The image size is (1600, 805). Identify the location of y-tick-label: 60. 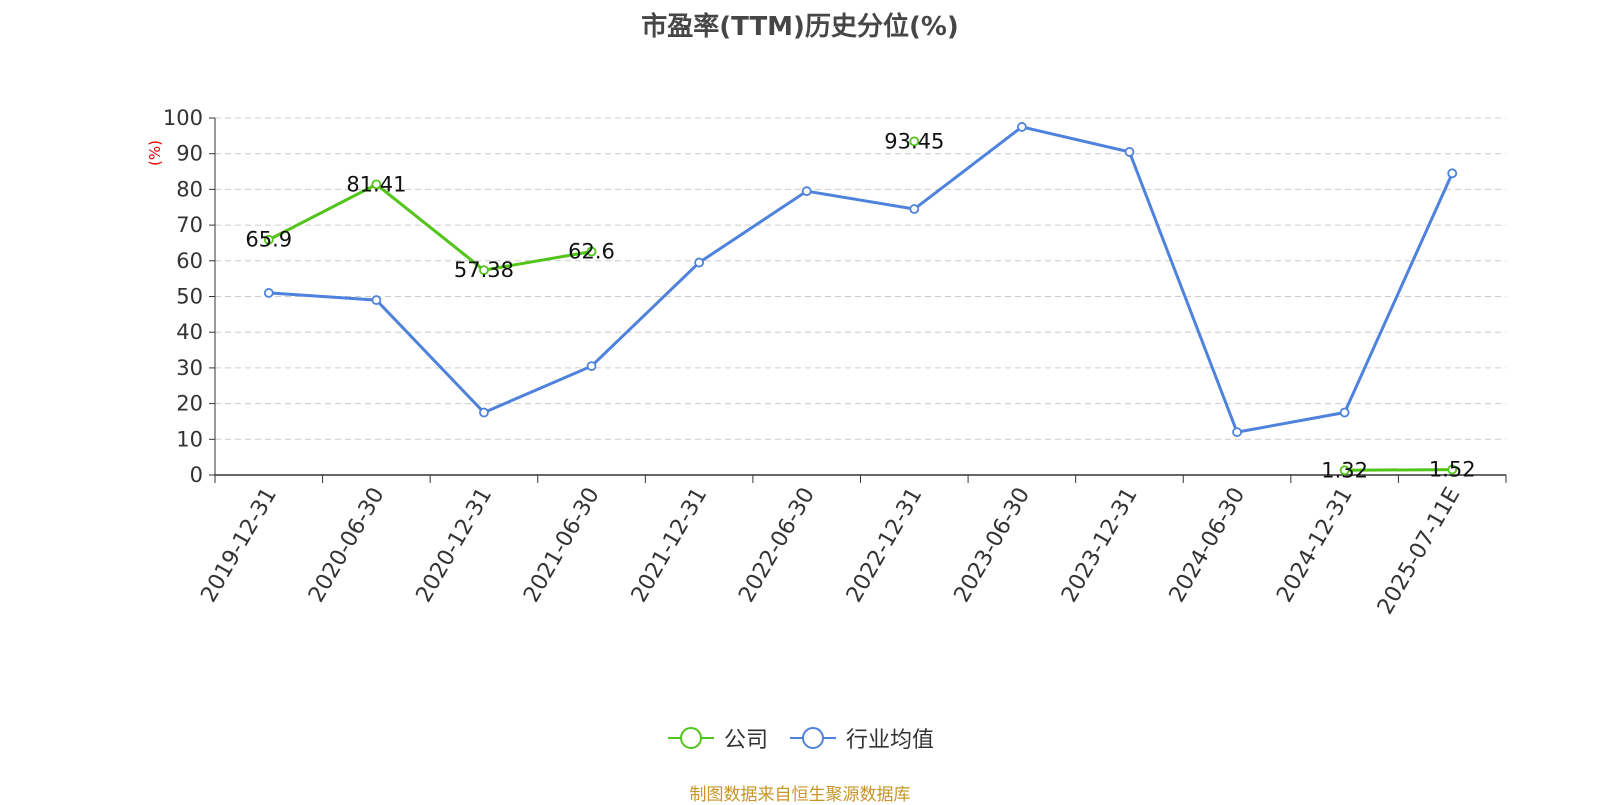
(189, 261).